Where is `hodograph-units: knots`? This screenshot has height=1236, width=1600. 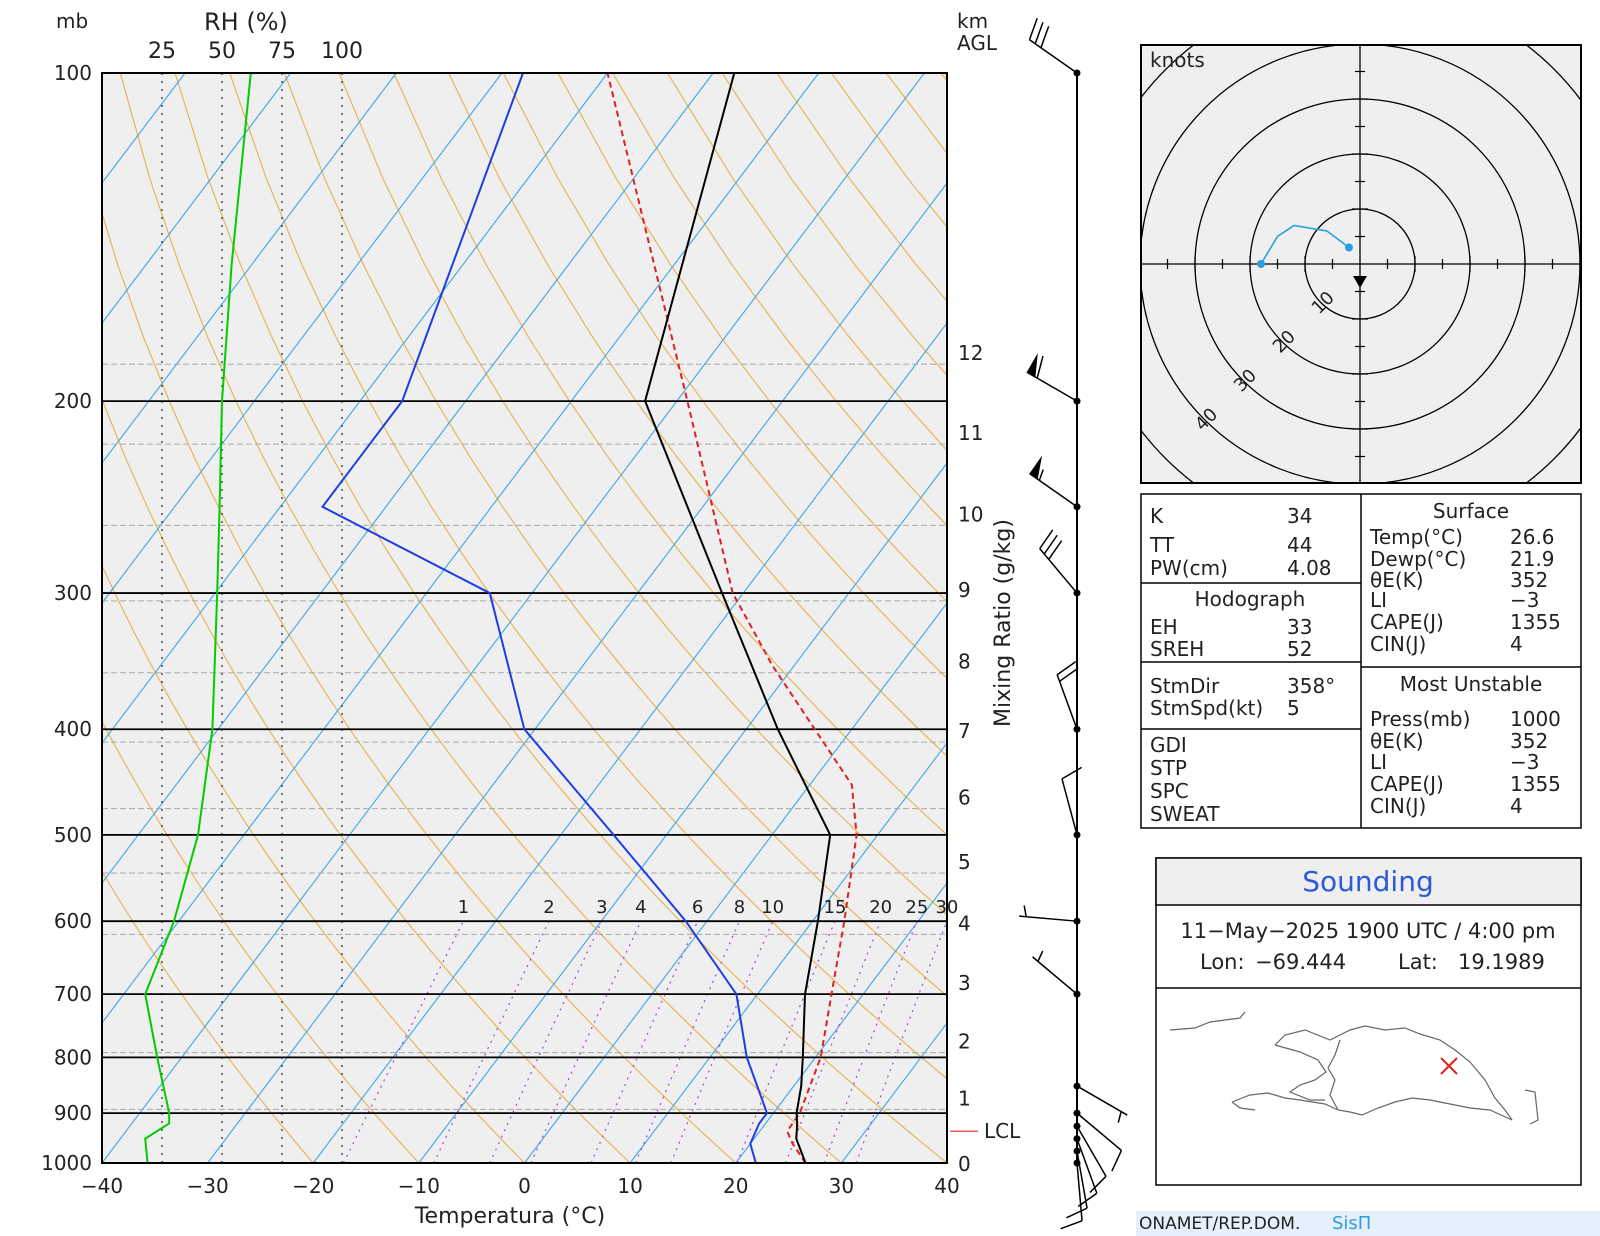 hodograph-units: knots is located at coordinates (1177, 60).